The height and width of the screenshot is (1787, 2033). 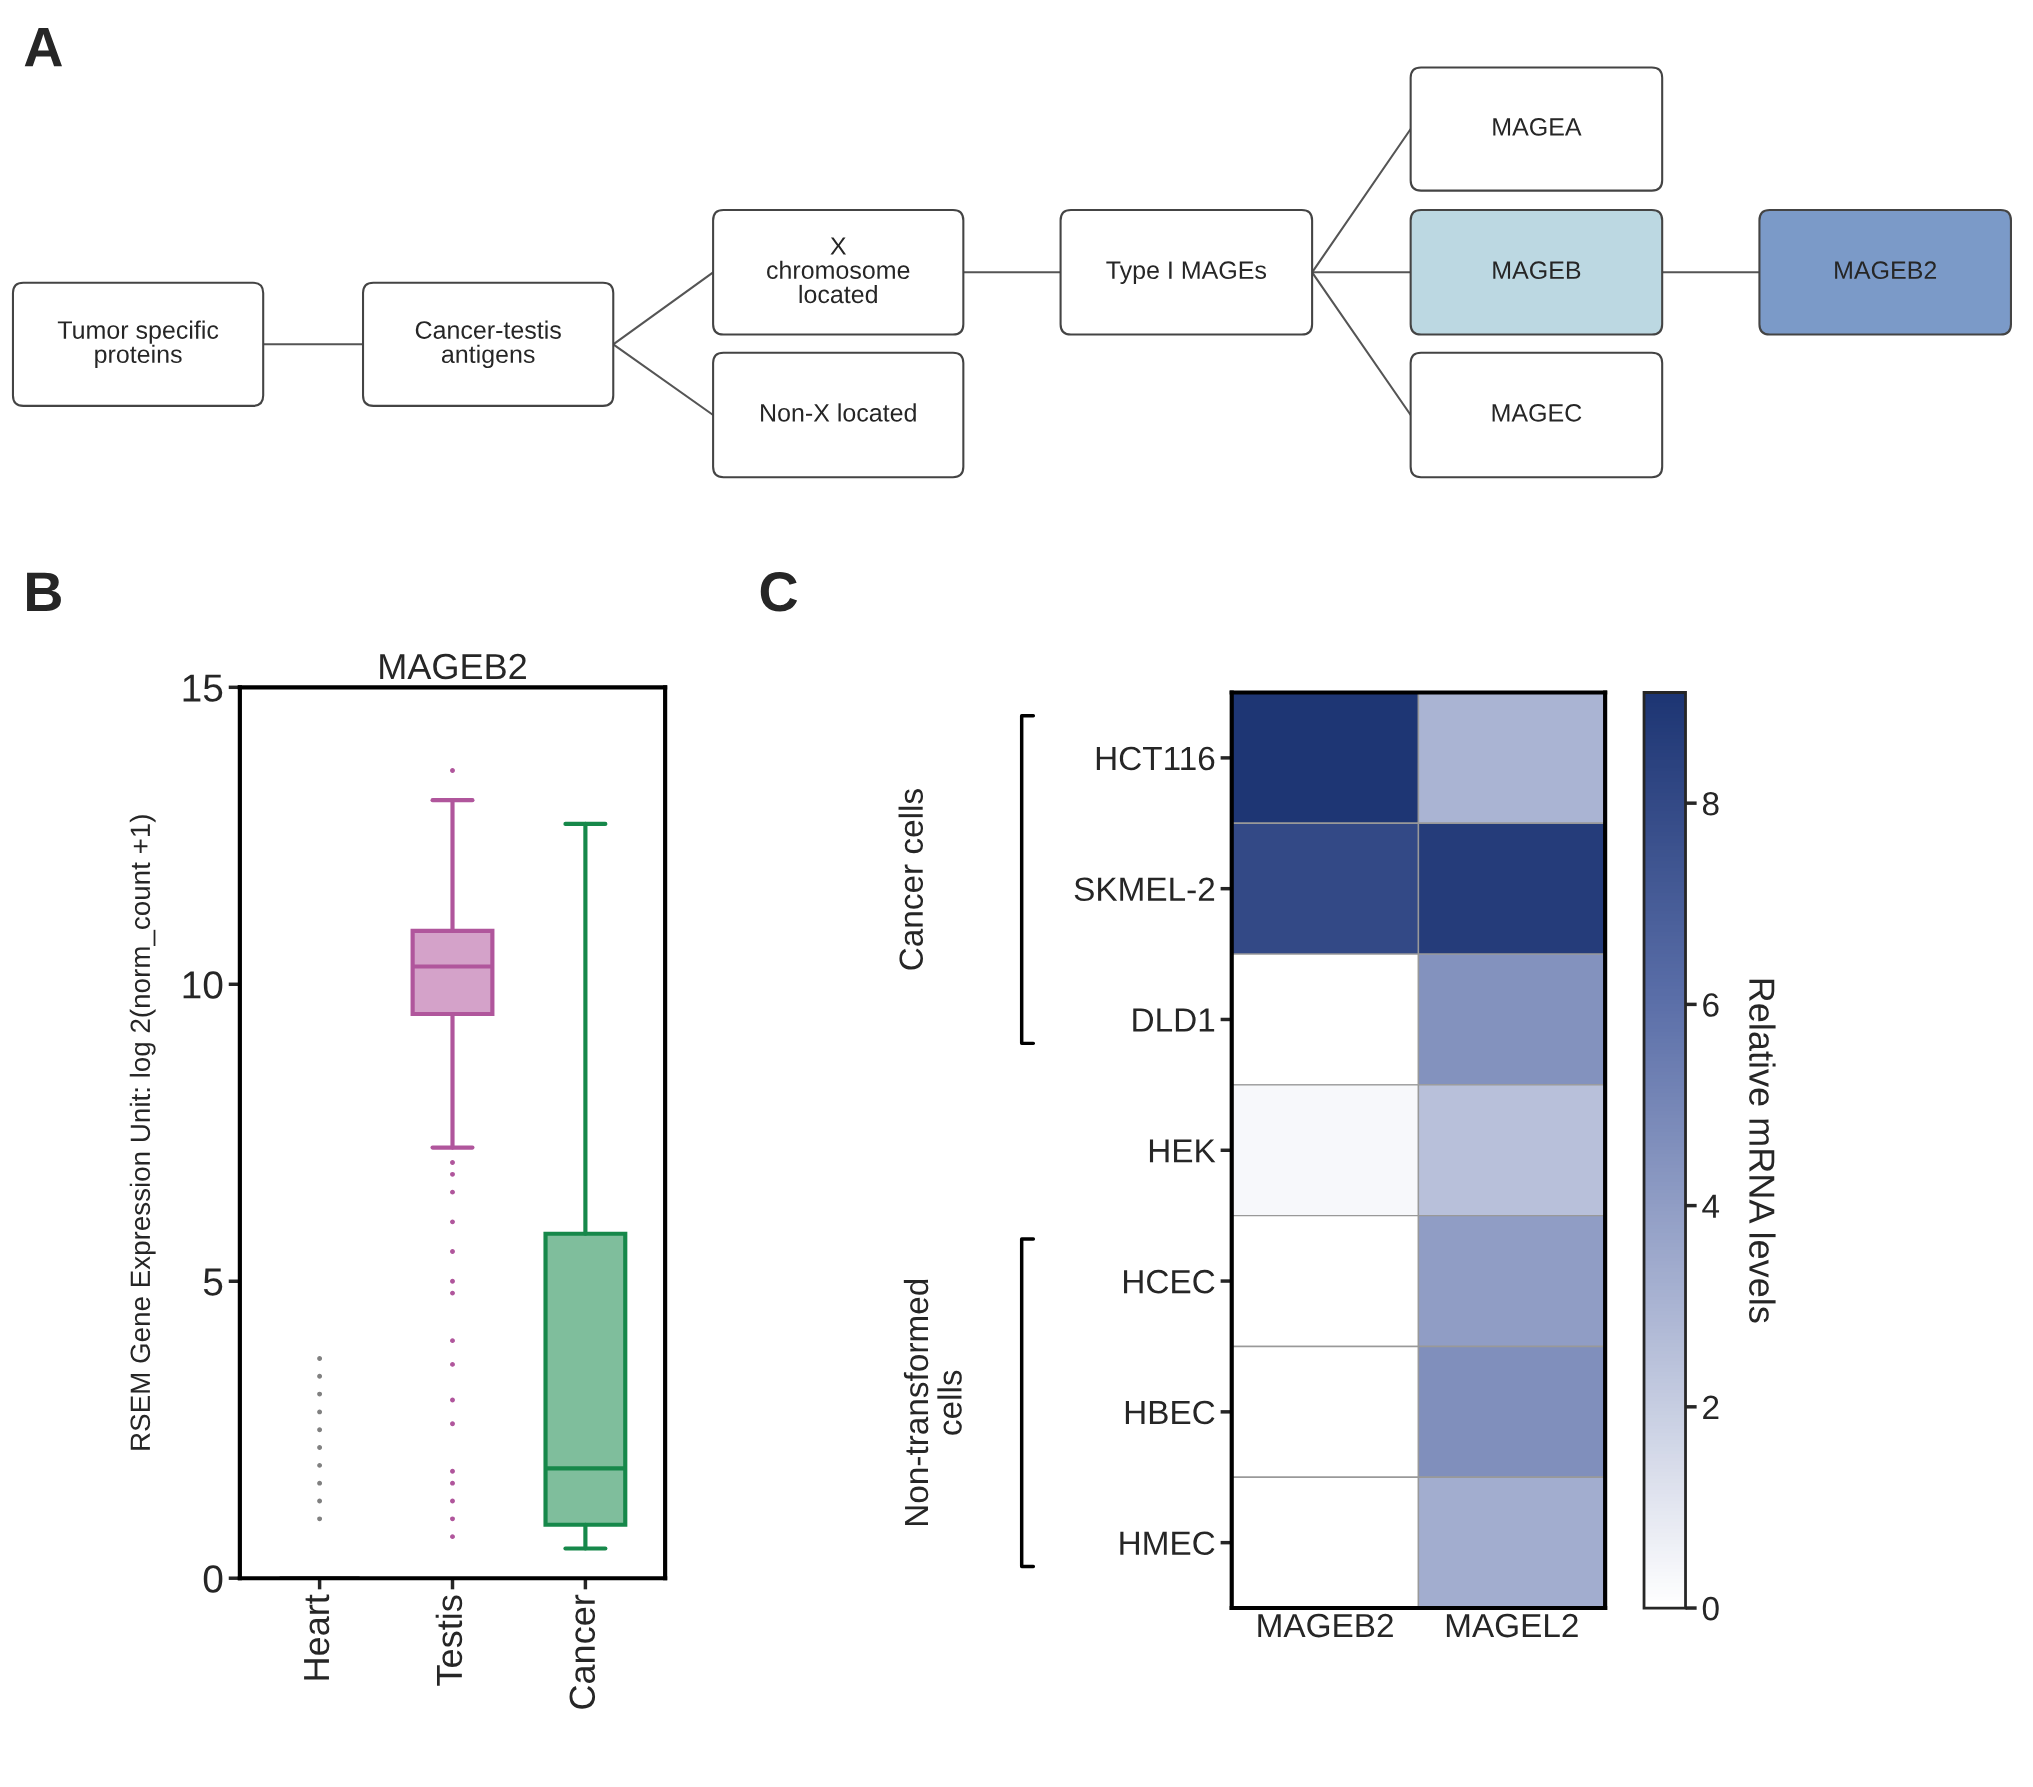 What do you see at coordinates (1710, 803) in the screenshot?
I see `color-bar-label: 8` at bounding box center [1710, 803].